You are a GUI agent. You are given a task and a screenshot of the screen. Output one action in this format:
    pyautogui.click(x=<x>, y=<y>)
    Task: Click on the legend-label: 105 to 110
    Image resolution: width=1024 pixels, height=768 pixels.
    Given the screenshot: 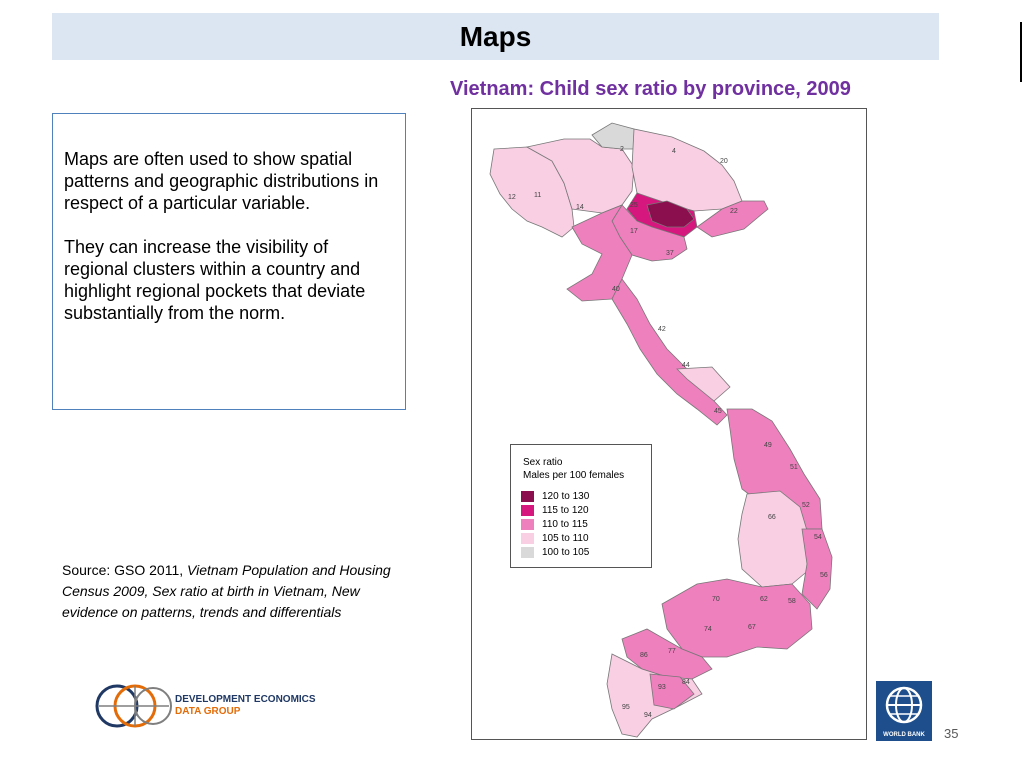 What is the action you would take?
    pyautogui.click(x=565, y=538)
    